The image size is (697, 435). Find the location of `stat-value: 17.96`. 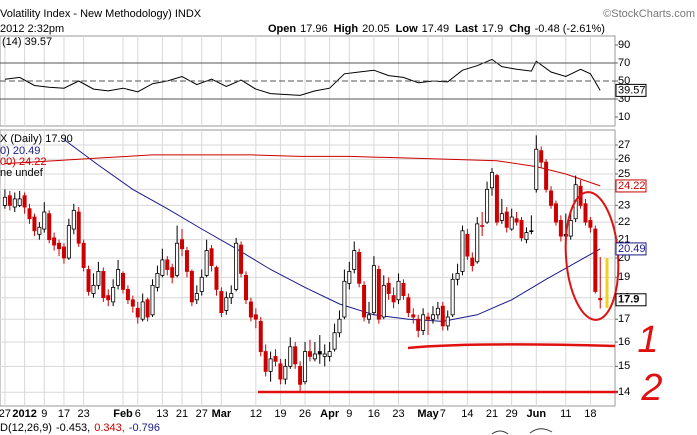

stat-value: 17.96 is located at coordinates (314, 29).